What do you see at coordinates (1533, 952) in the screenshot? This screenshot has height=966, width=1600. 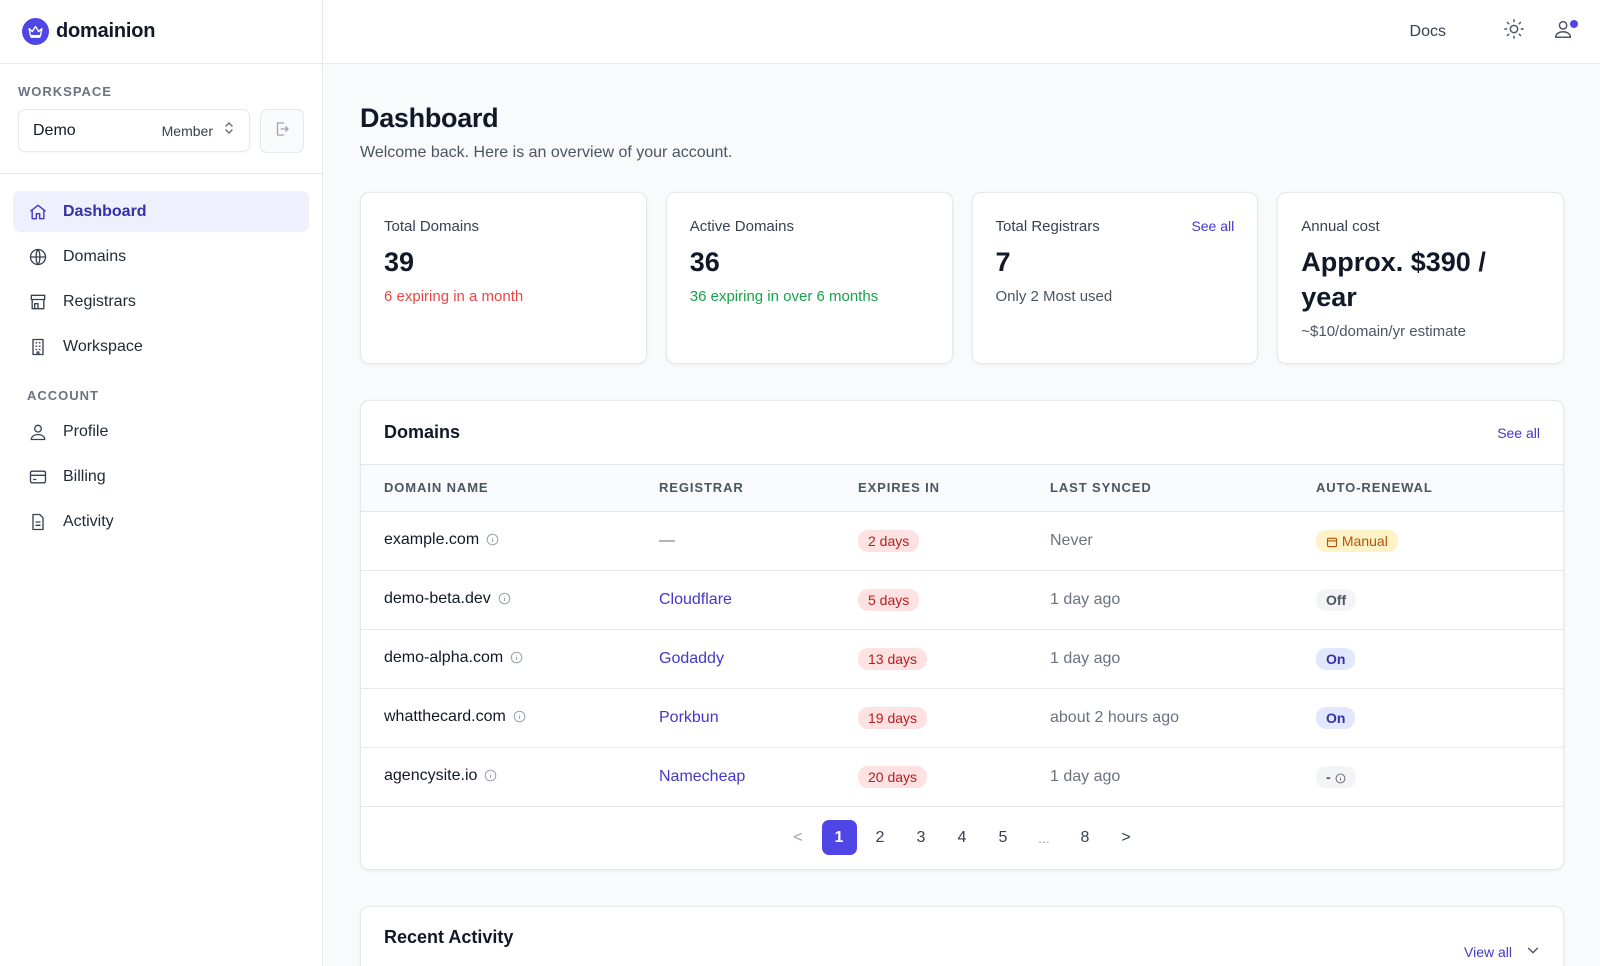 I see `chevron-down-icon` at bounding box center [1533, 952].